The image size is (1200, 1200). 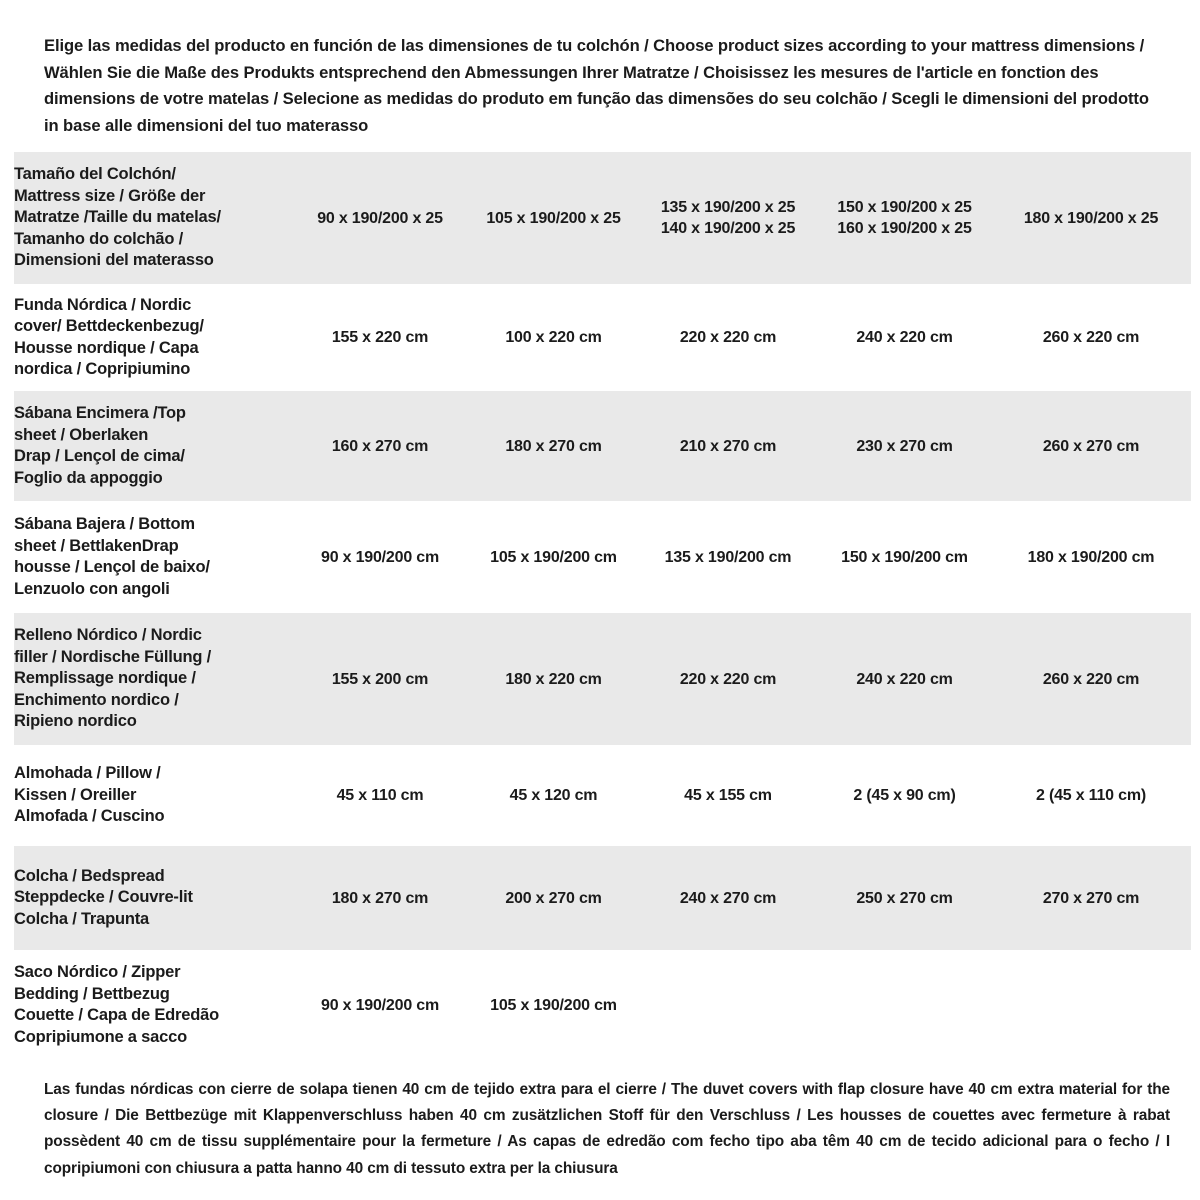 What do you see at coordinates (1091, 218) in the screenshot?
I see `header-col-5: 180 x 190/200 x 25` at bounding box center [1091, 218].